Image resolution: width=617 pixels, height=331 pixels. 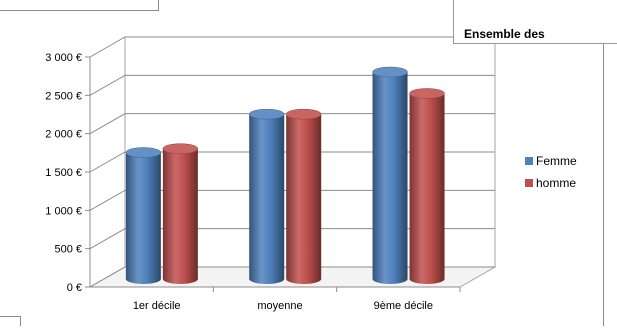 What do you see at coordinates (529, 161) in the screenshot?
I see `legend-swatch-femme` at bounding box center [529, 161].